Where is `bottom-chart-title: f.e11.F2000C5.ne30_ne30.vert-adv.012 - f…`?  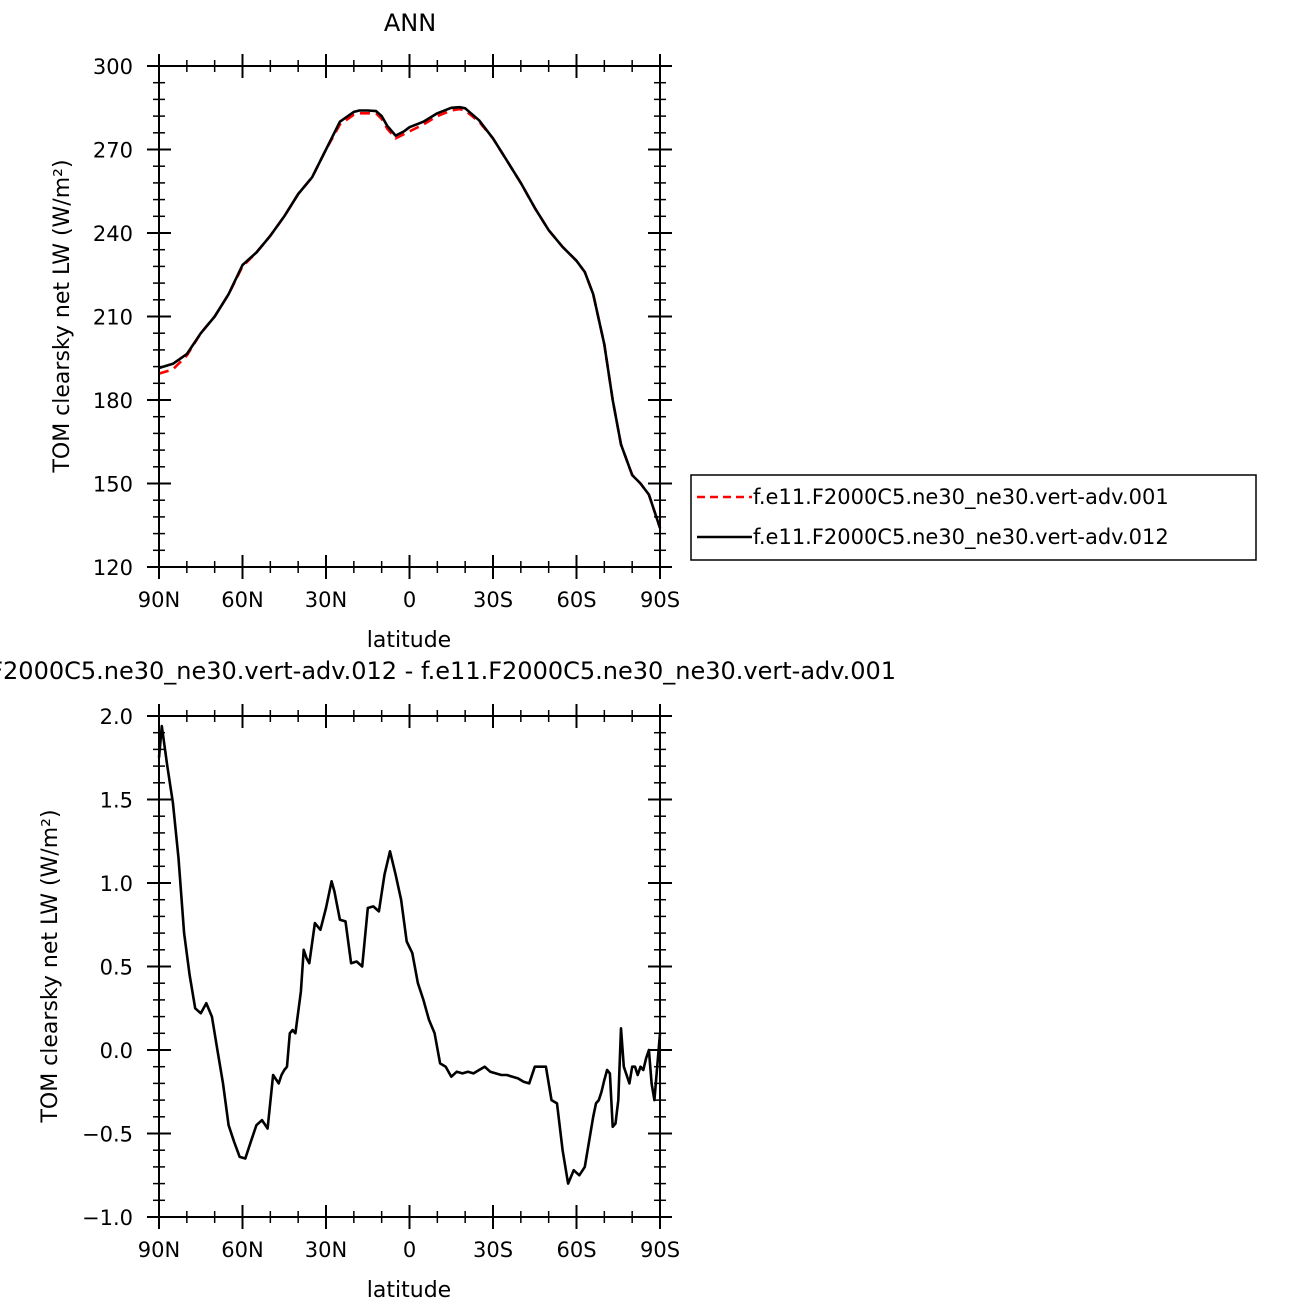 bottom-chart-title: f.e11.F2000C5.ne30_ne30.vert-adv.012 - f… is located at coordinates (448, 671).